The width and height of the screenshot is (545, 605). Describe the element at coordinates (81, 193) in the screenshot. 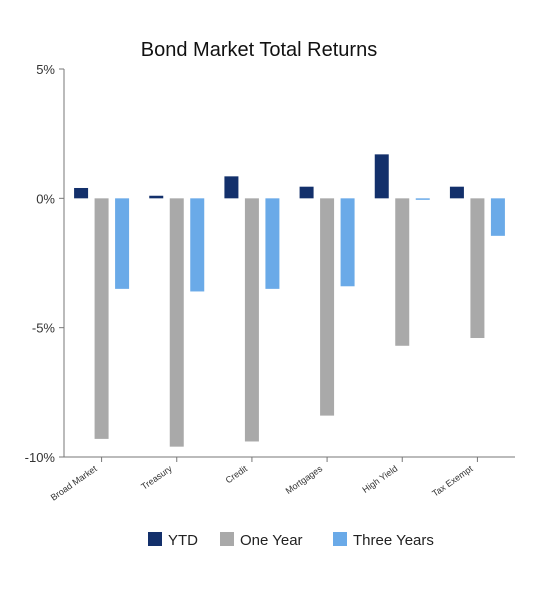

I see `bar-ytd-broad-market` at that location.